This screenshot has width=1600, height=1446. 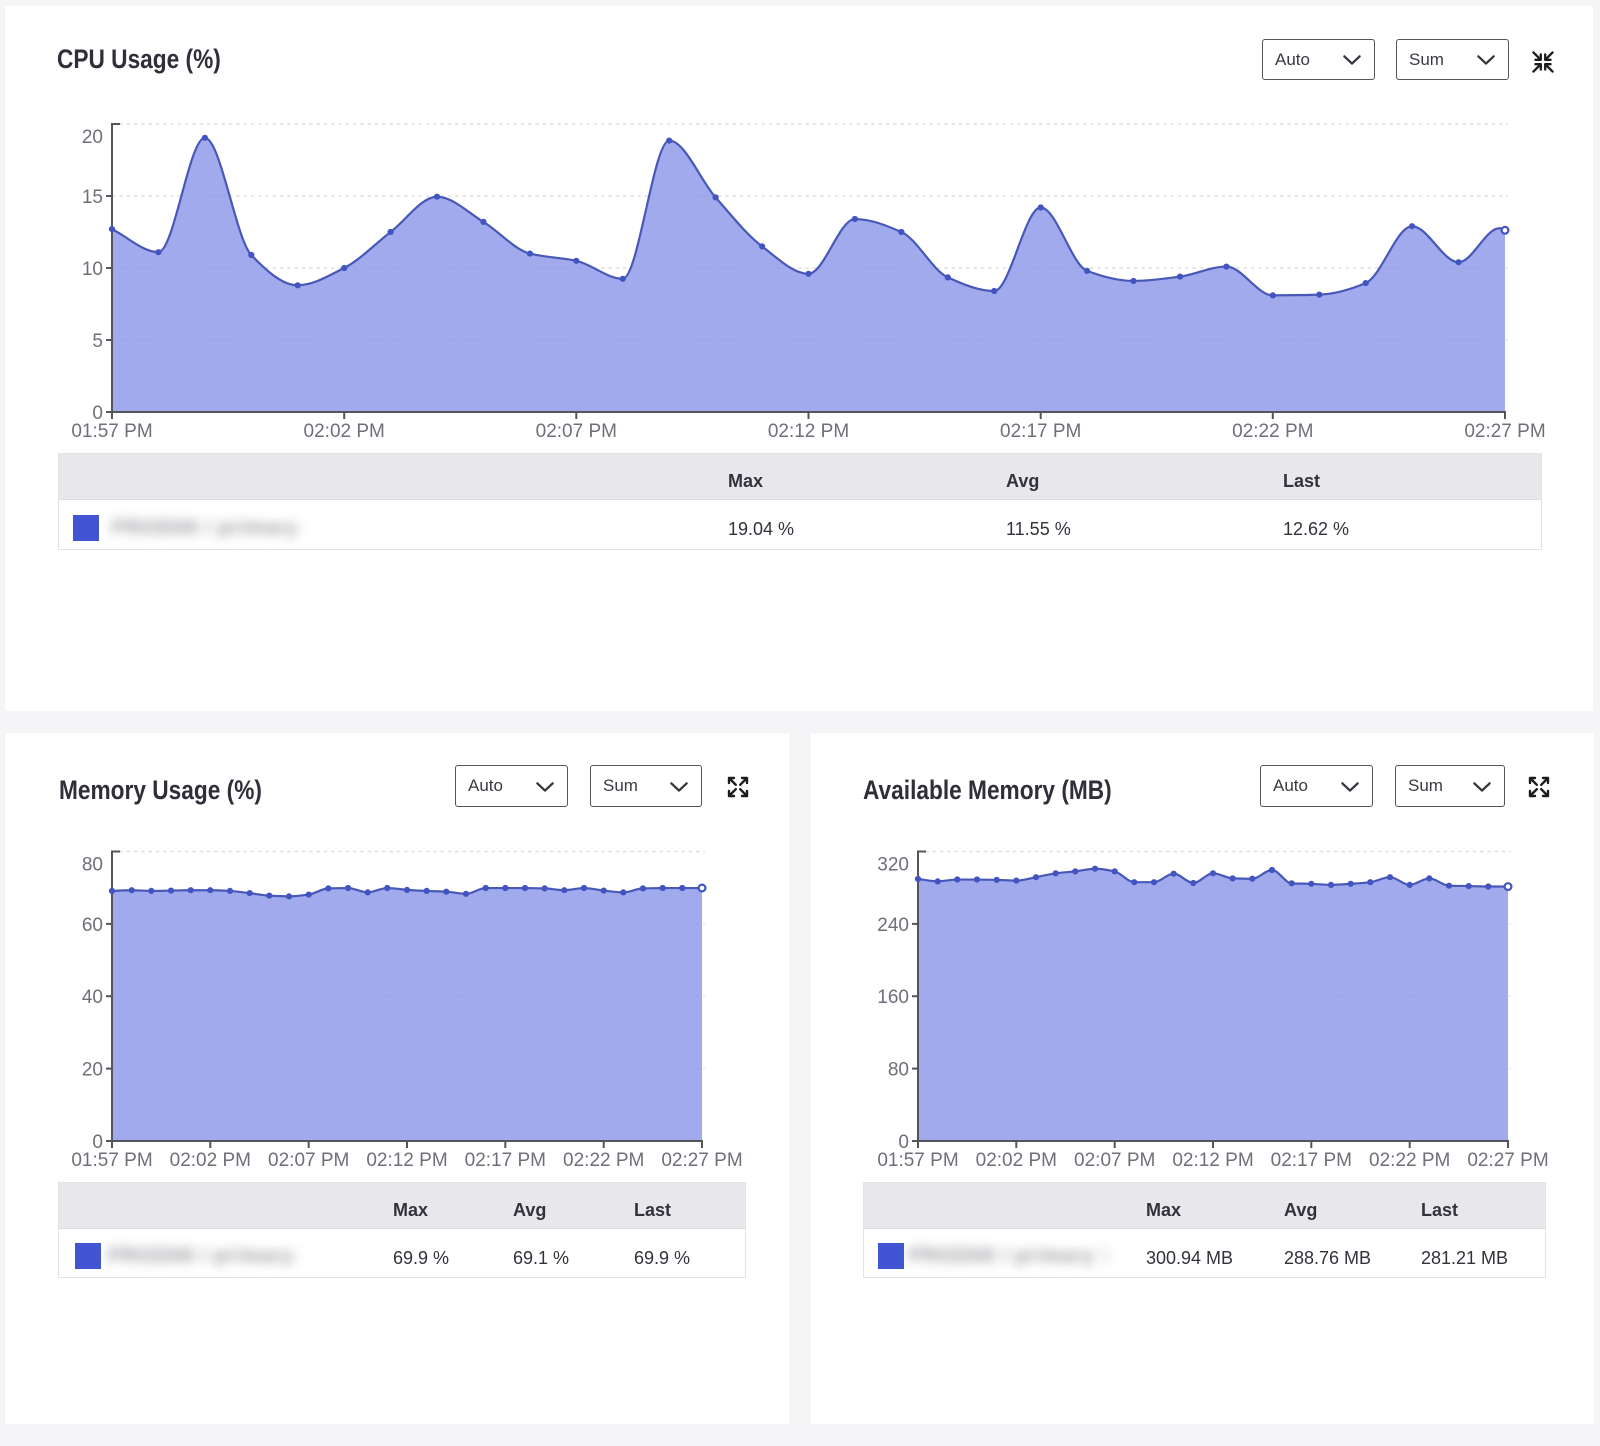 What do you see at coordinates (92, 269) in the screenshot?
I see `svg-text: 10` at bounding box center [92, 269].